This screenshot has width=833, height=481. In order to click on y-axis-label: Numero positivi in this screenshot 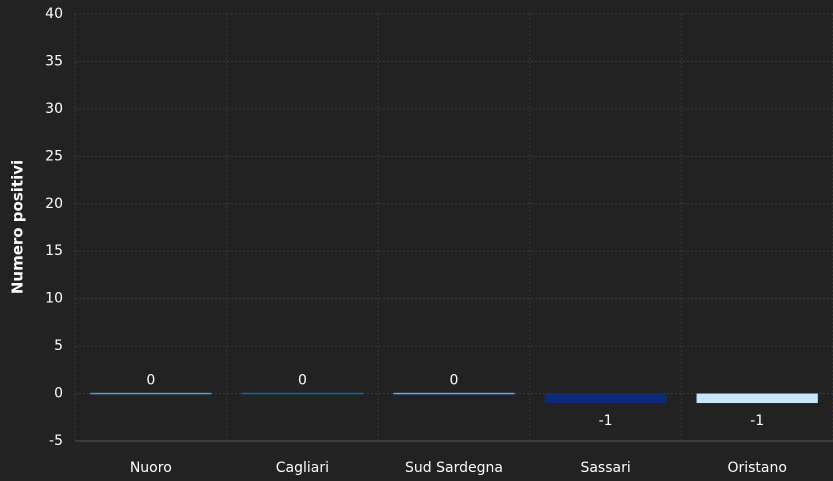, I will do `click(18, 227)`.